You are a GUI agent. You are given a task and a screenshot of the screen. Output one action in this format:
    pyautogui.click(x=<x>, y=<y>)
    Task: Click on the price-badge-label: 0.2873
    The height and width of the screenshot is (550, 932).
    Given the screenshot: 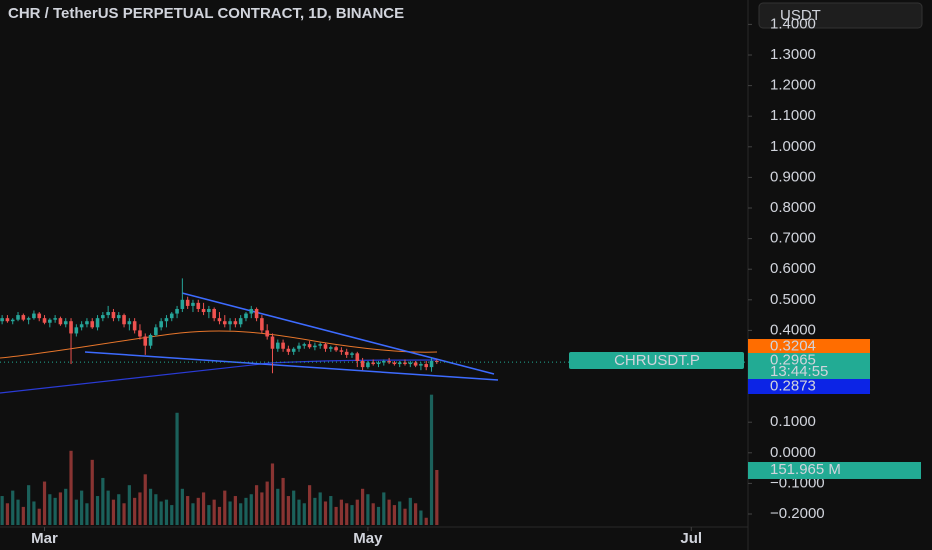 What is the action you would take?
    pyautogui.click(x=793, y=385)
    